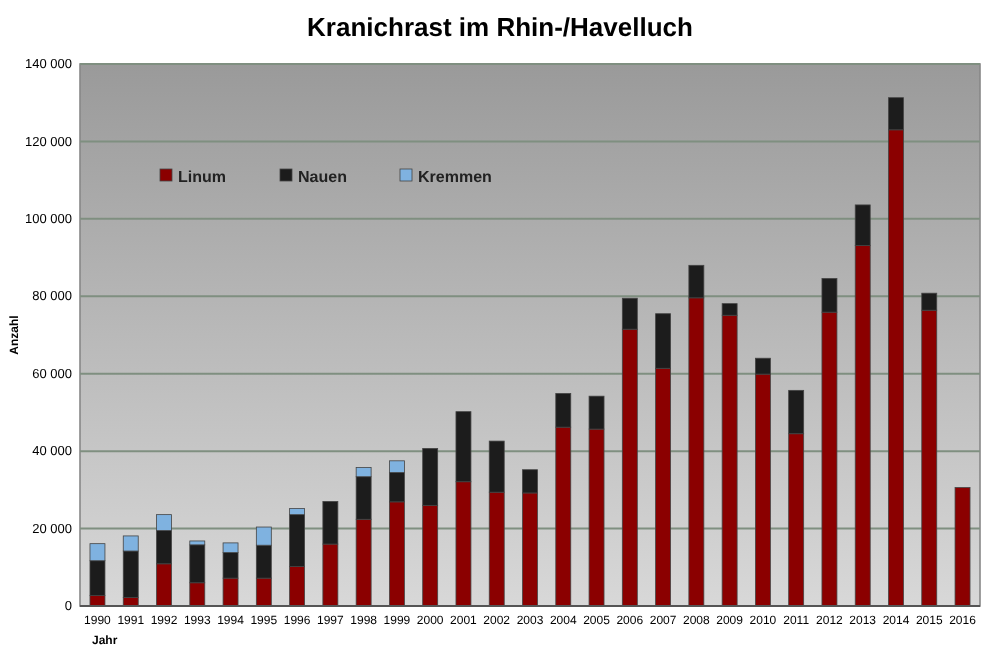 This screenshot has height=652, width=1000. Describe the element at coordinates (323, 176) in the screenshot. I see `legend-label: Nauen` at that location.